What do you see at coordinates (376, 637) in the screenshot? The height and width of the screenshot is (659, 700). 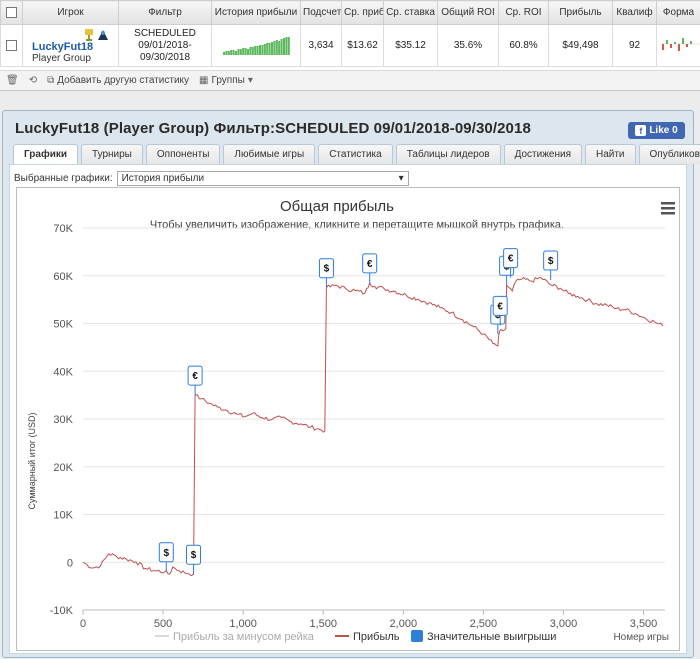 I see `legend-profit-label: Прибыль` at bounding box center [376, 637].